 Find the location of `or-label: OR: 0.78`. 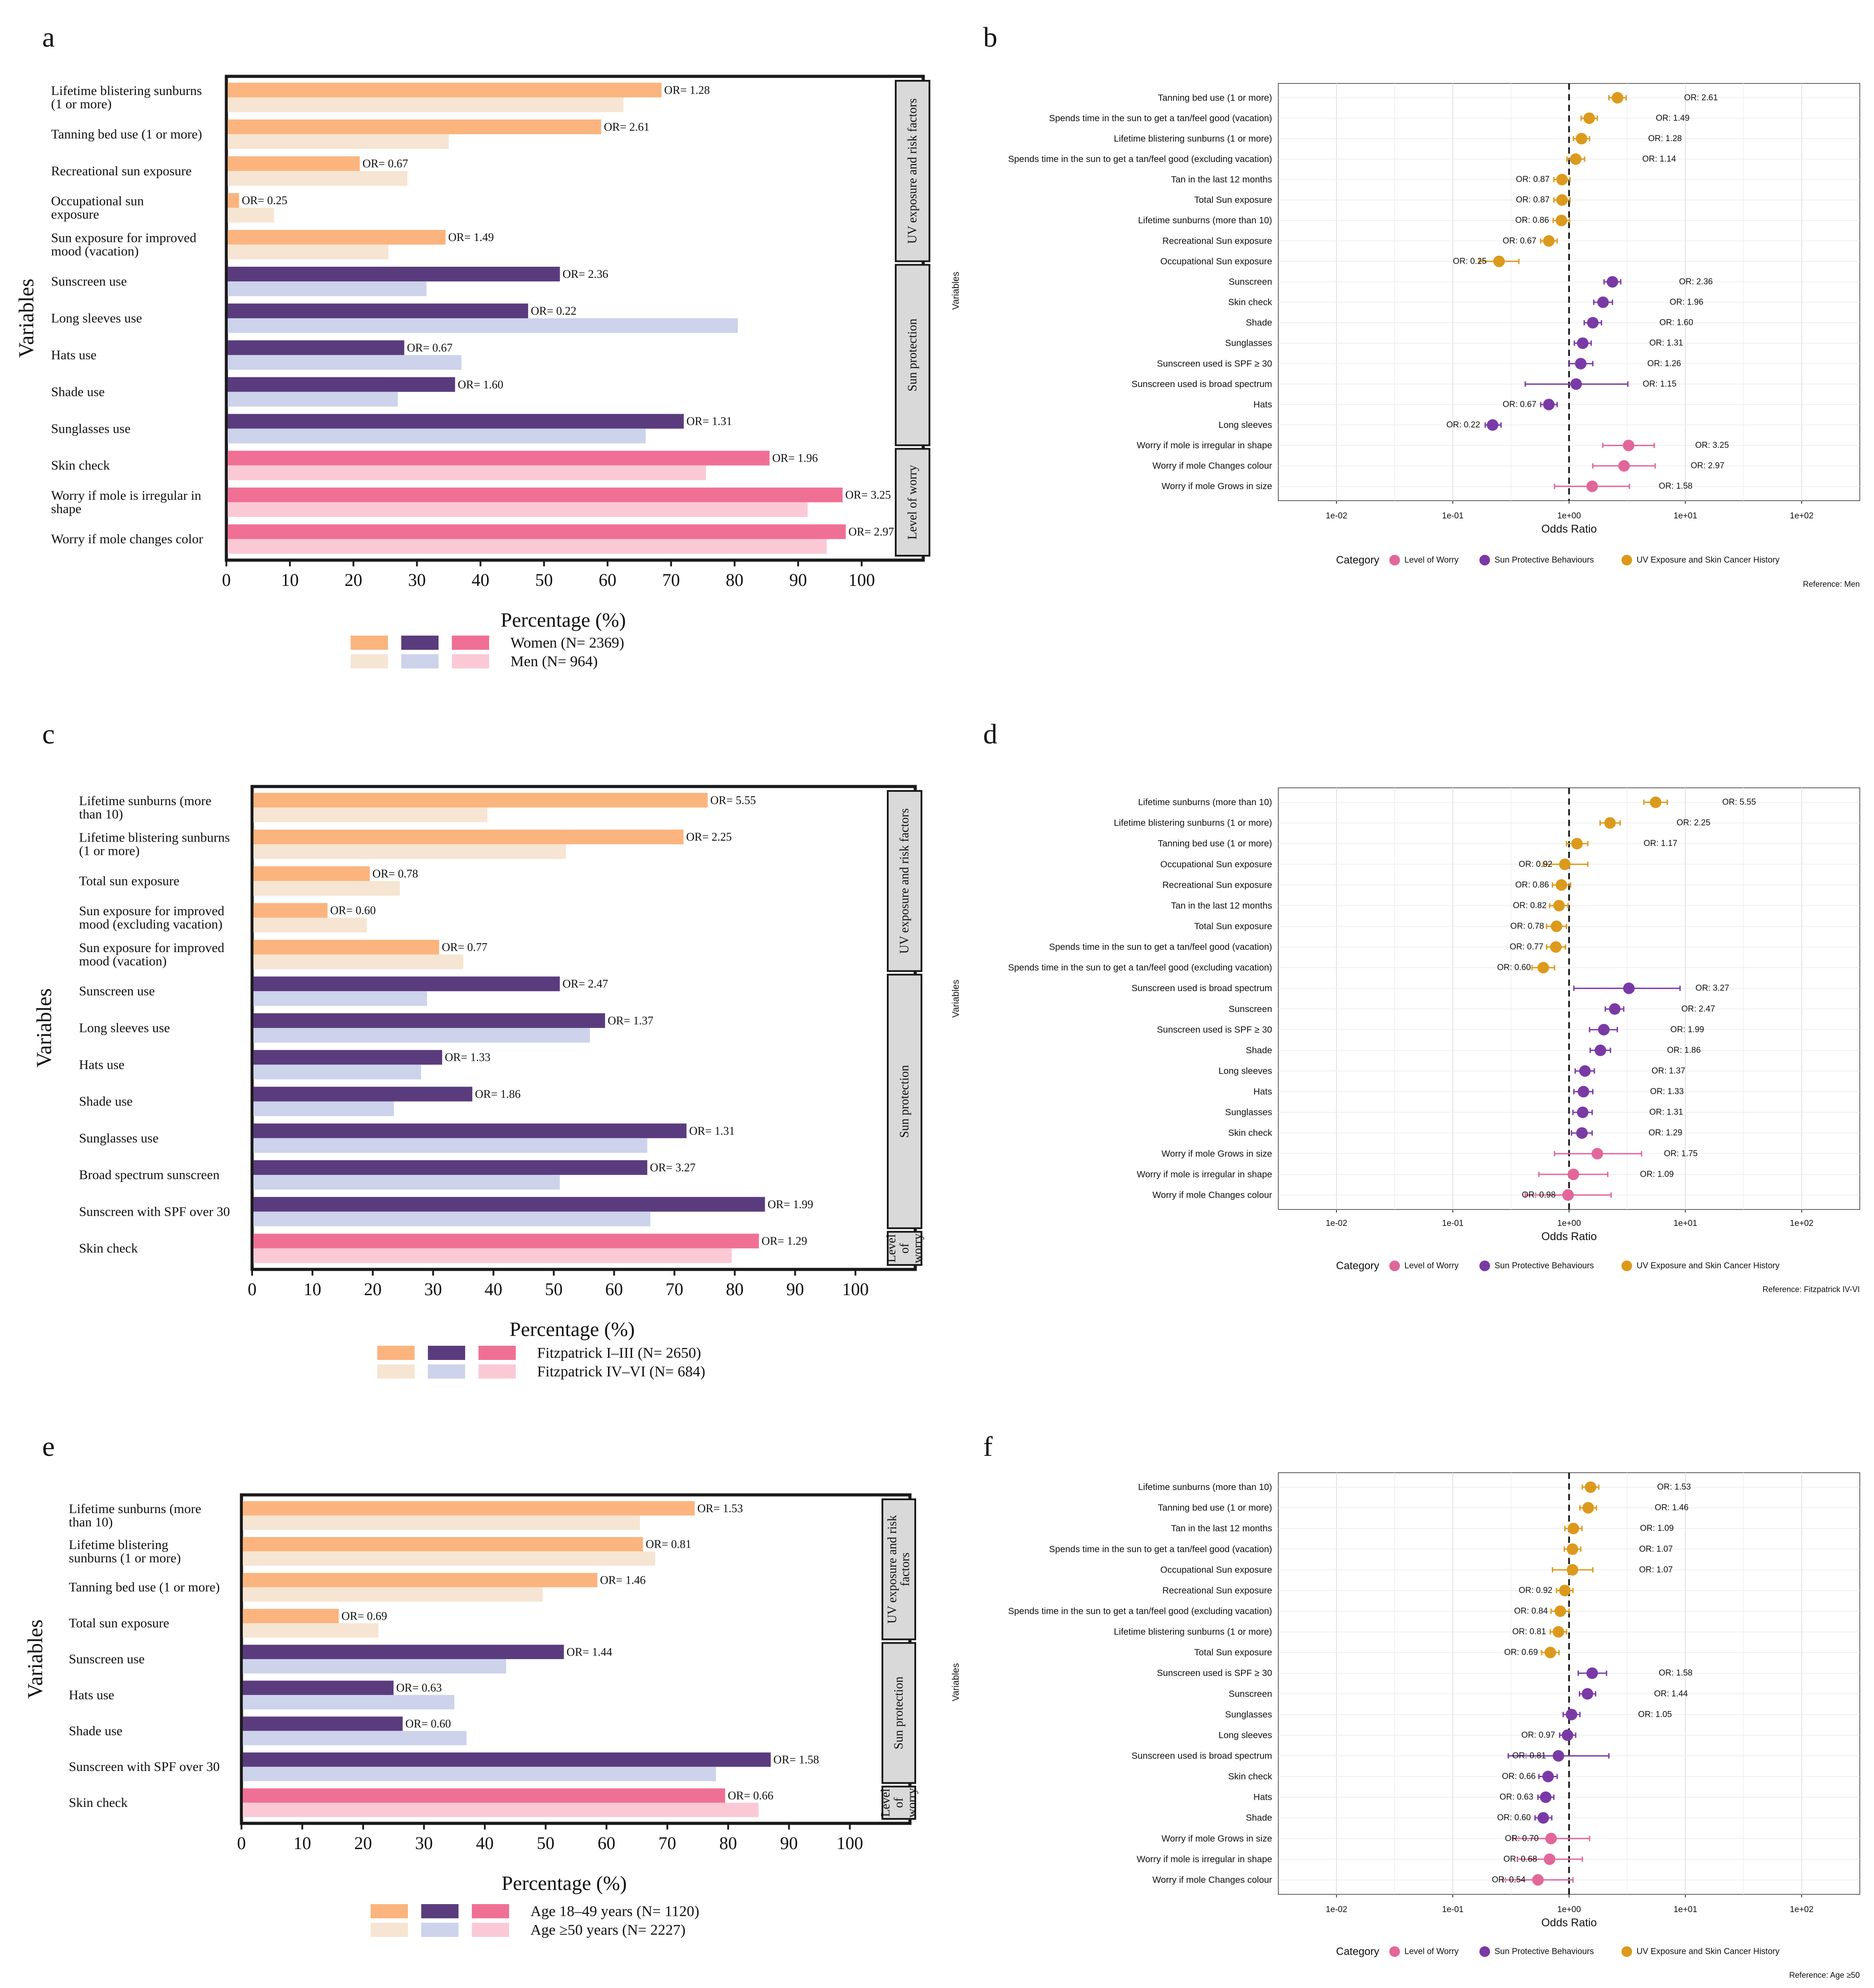

or-label: OR: 0.78 is located at coordinates (1527, 926).